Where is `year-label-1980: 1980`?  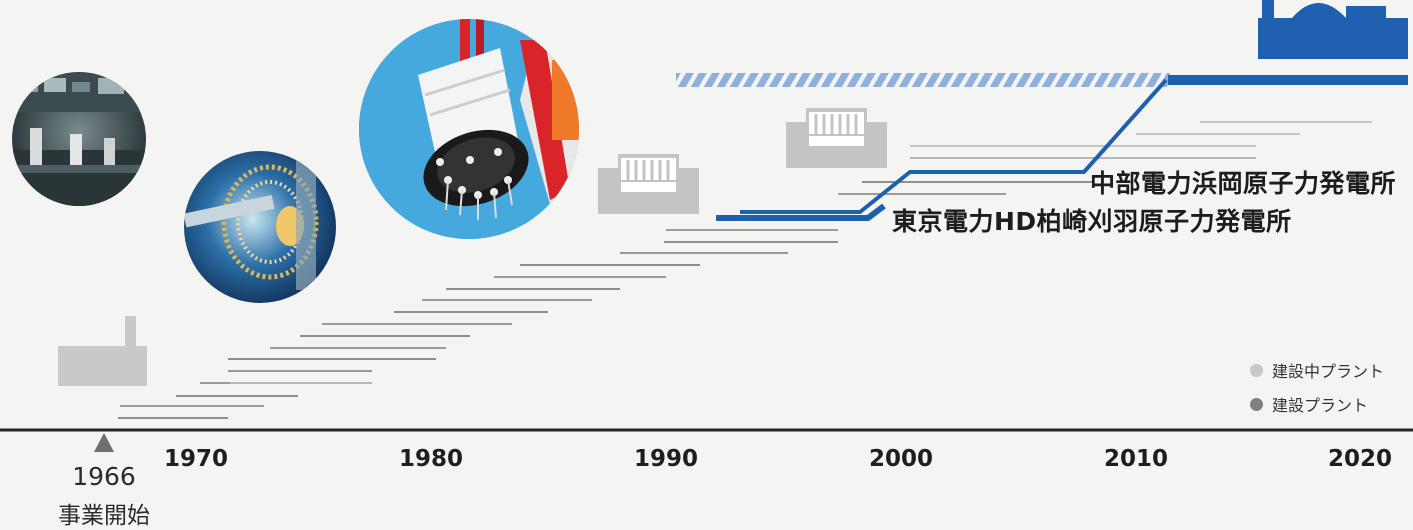 year-label-1980: 1980 is located at coordinates (431, 459).